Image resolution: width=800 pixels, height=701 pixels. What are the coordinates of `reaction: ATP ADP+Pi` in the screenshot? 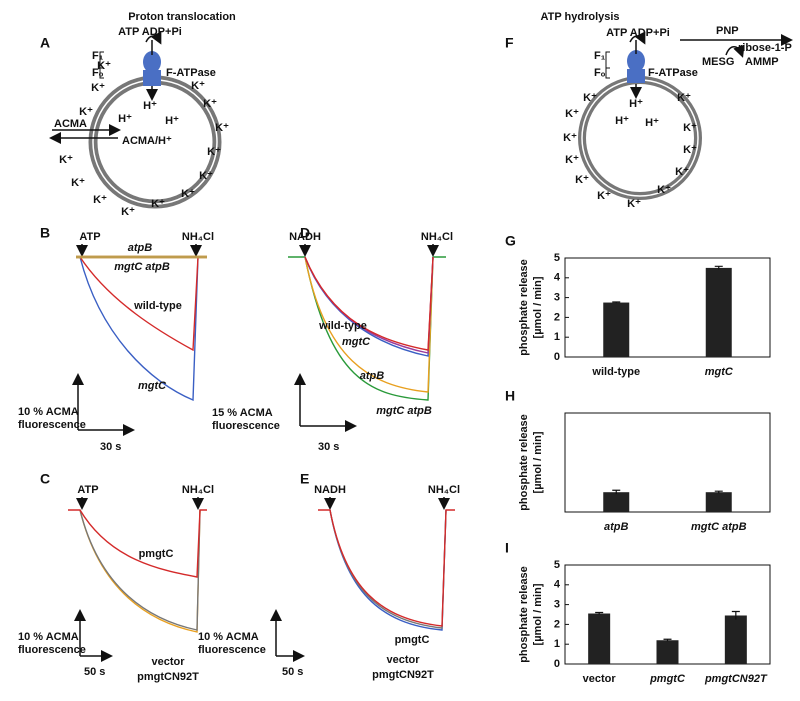 It's located at (638, 33).